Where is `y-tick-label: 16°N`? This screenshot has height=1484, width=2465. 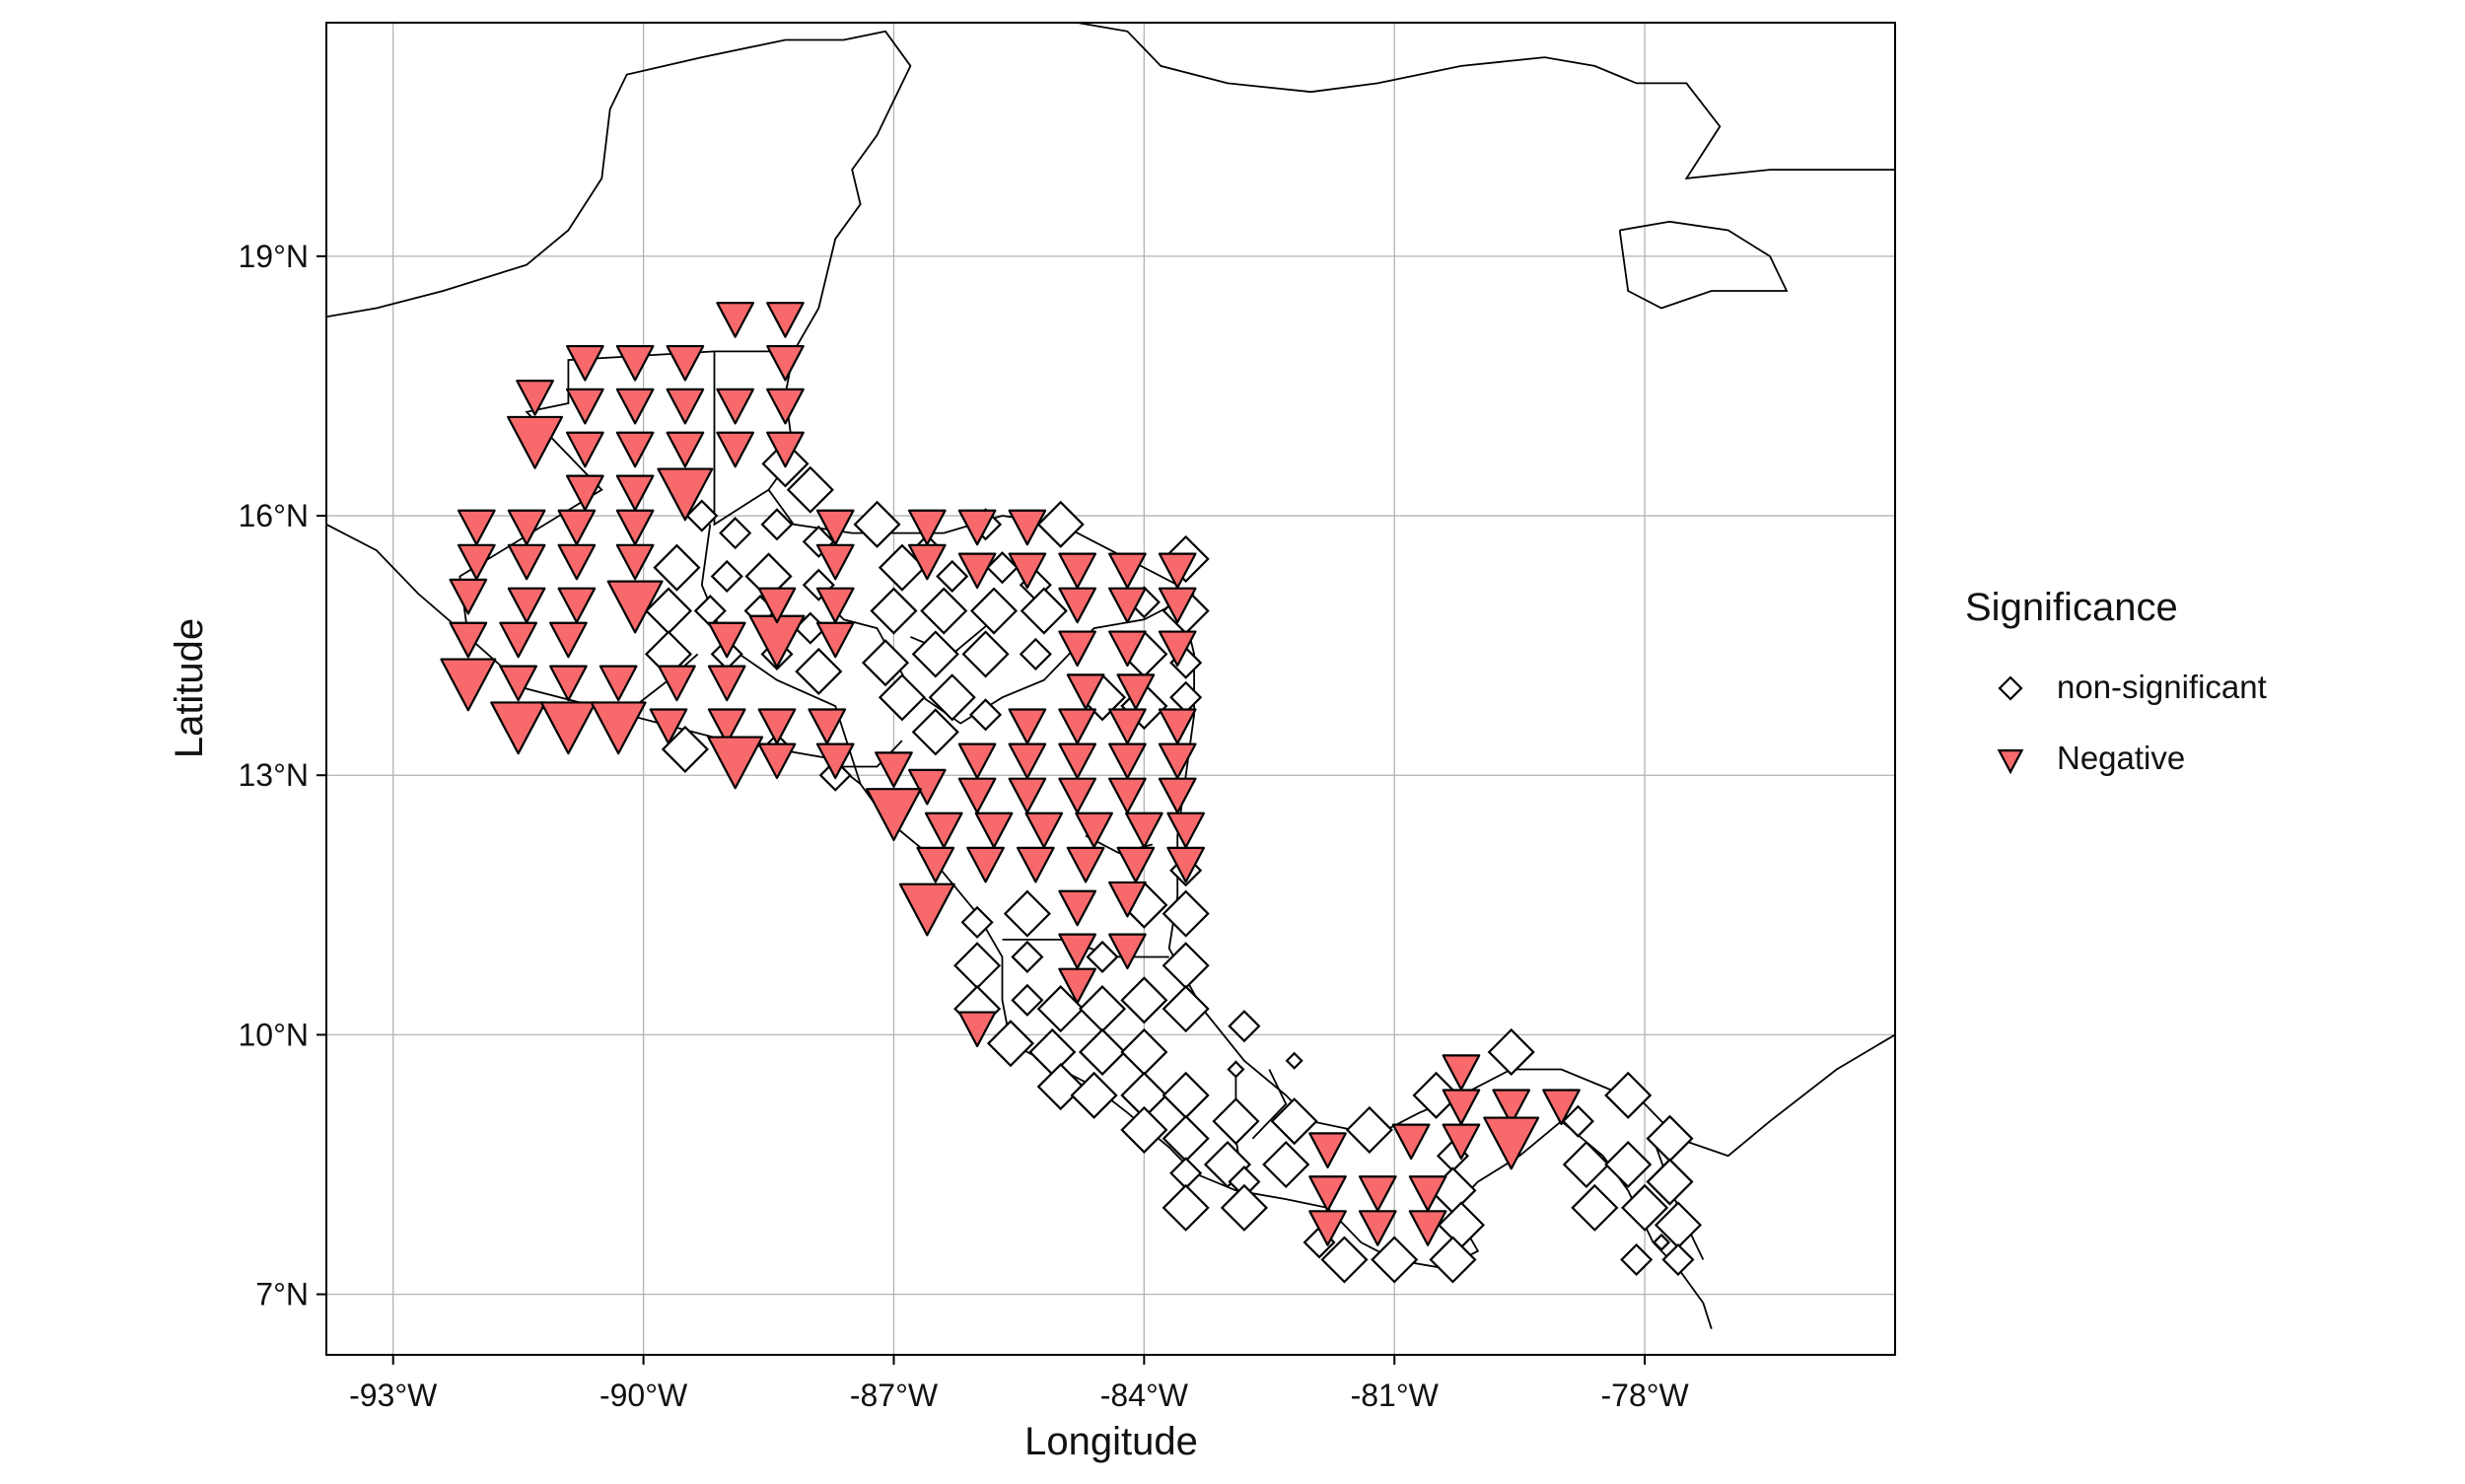 y-tick-label: 16°N is located at coordinates (274, 515).